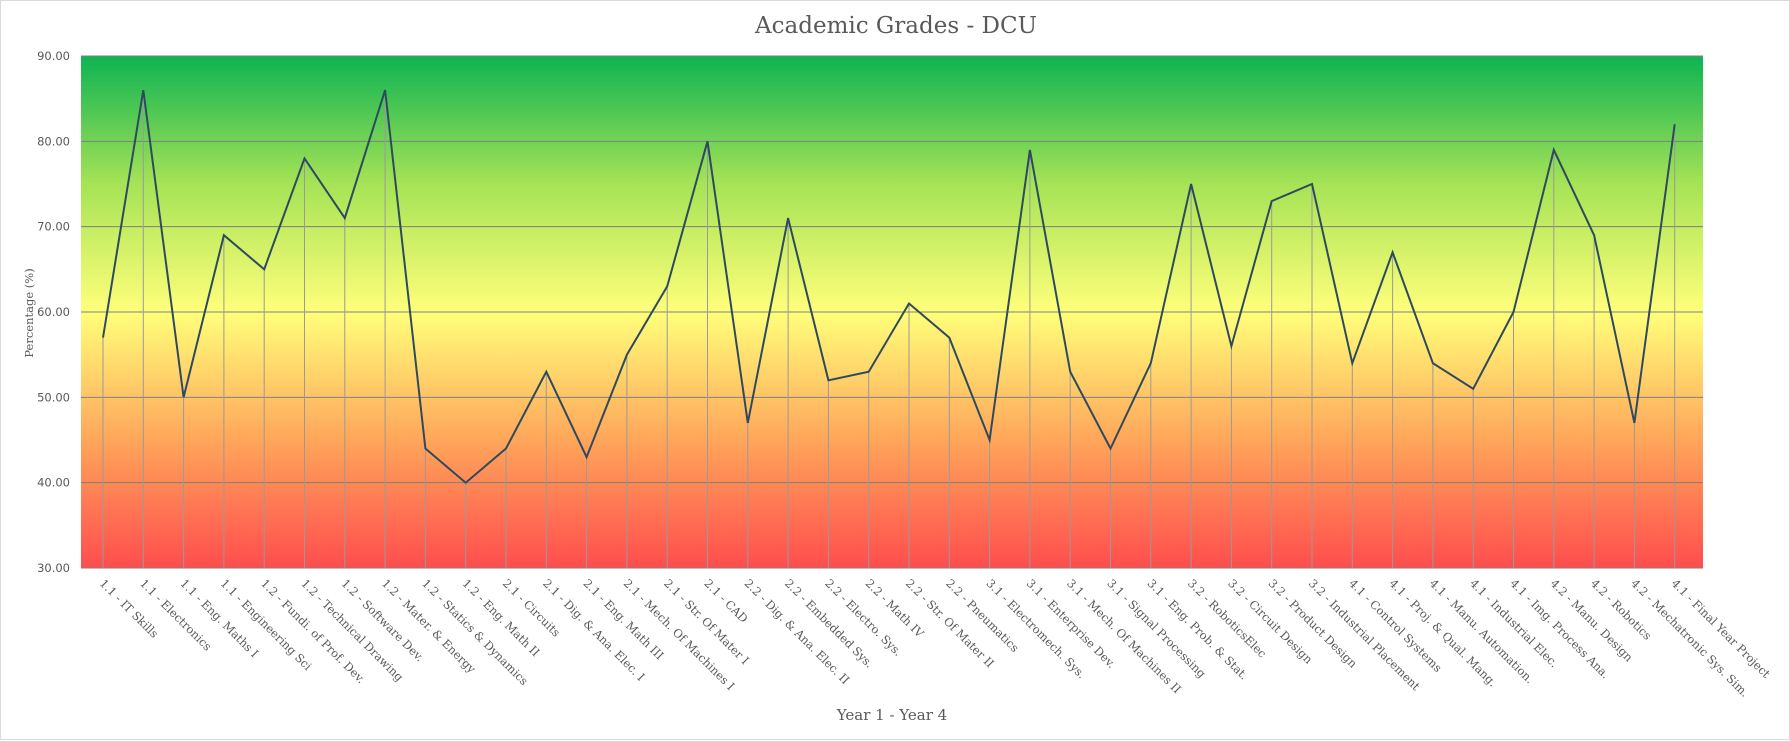 This screenshot has height=741, width=1790. I want to click on y-tick-label: 70.00, so click(53, 227).